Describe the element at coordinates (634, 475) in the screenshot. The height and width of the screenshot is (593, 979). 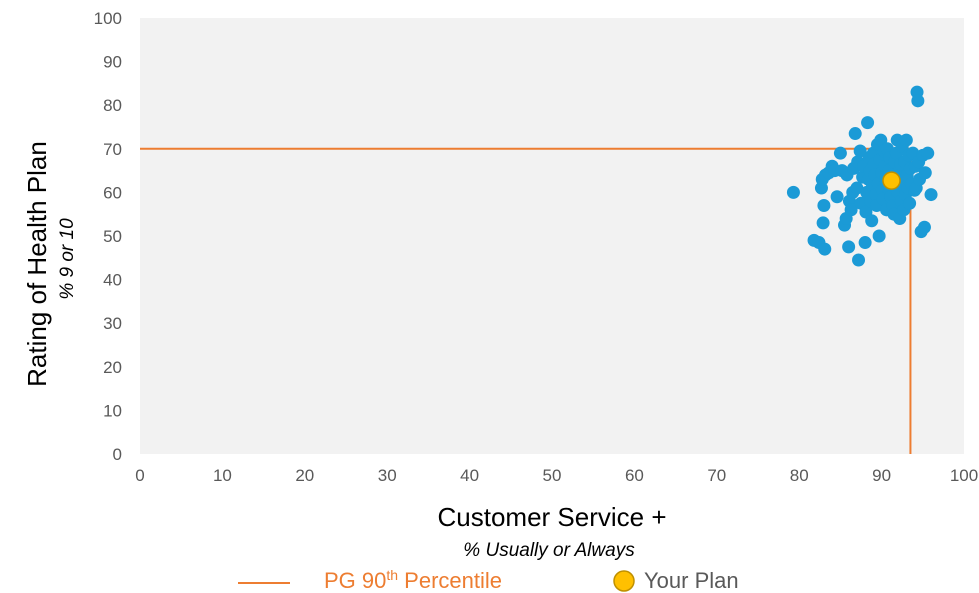
I see `x-tick-label: 60` at that location.